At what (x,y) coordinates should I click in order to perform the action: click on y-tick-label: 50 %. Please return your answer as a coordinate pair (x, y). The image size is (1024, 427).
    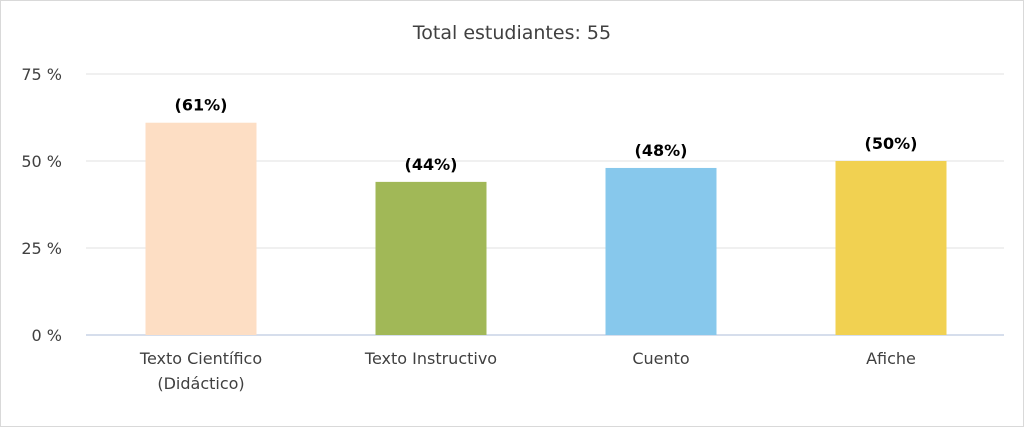
    Looking at the image, I should click on (41, 161).